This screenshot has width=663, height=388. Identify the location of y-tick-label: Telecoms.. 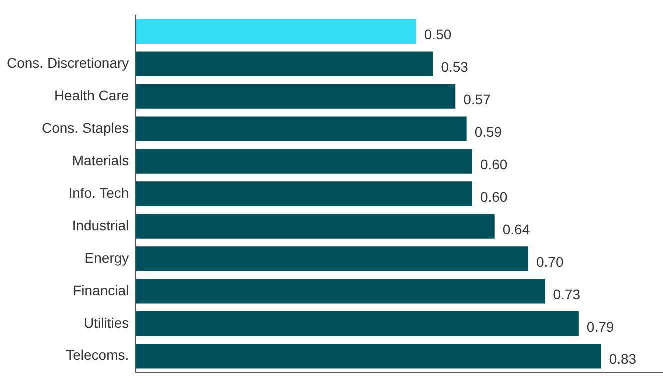
(98, 355).